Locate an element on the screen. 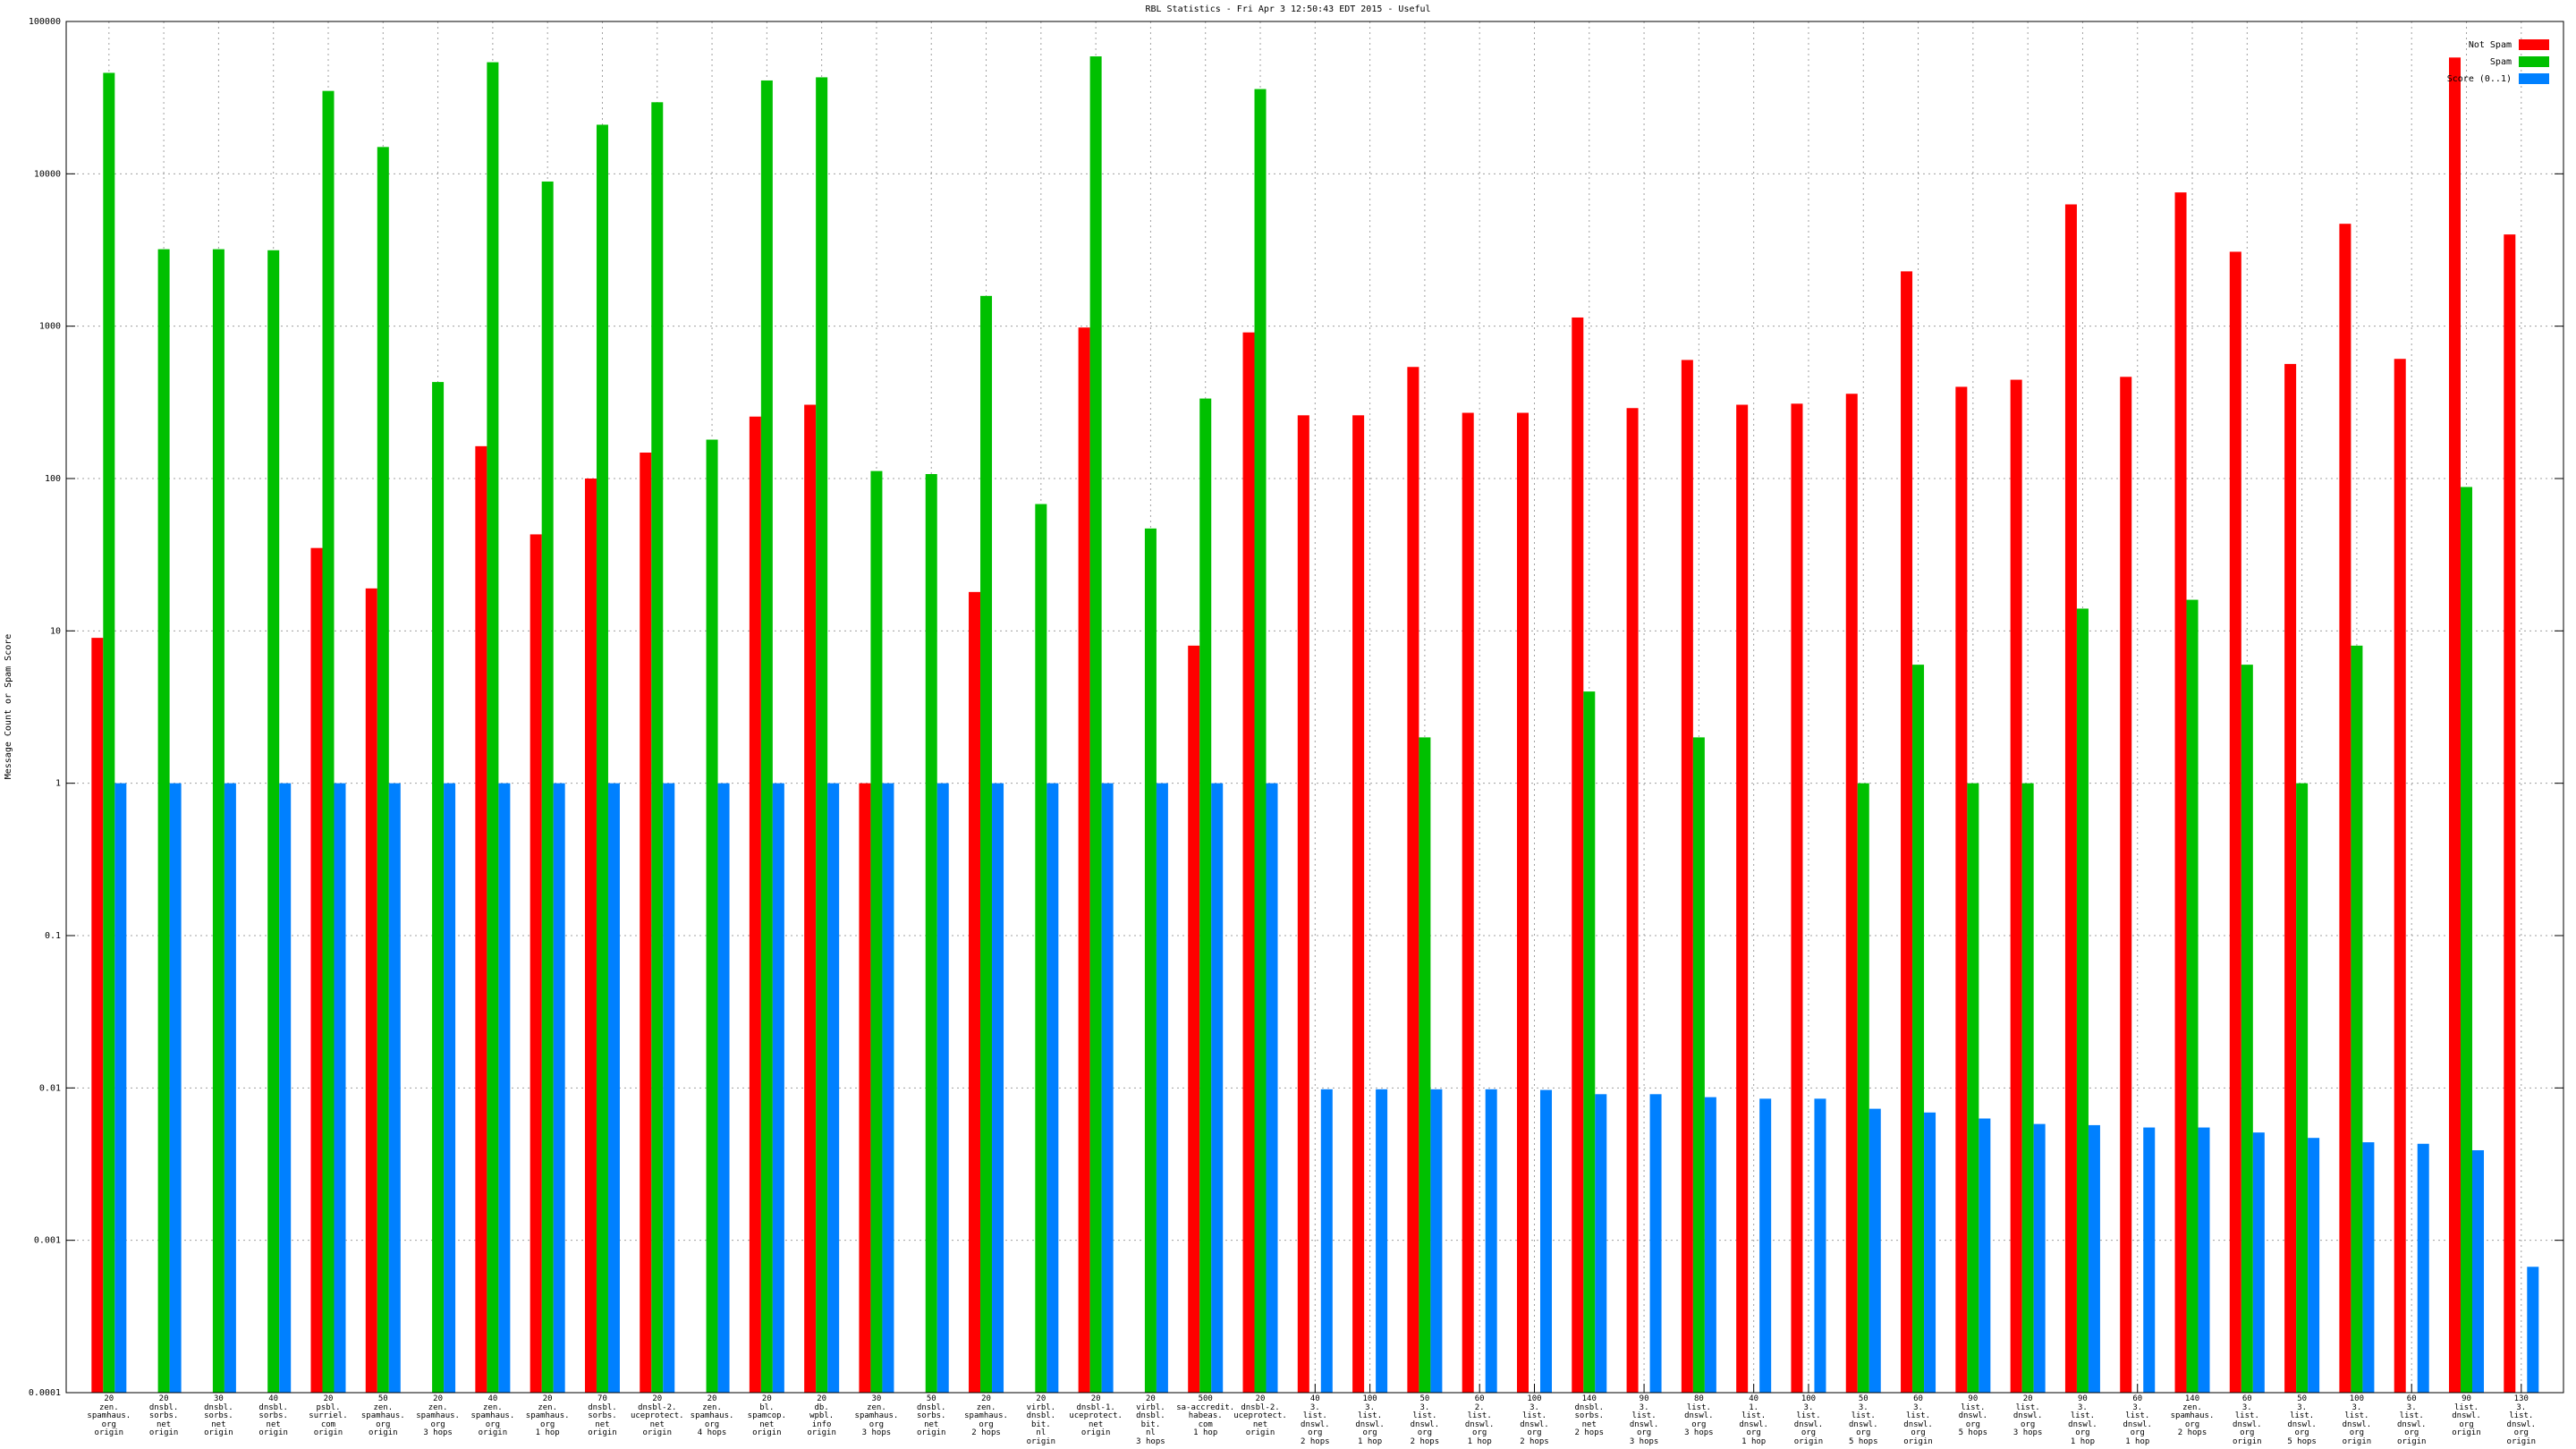  legend-label: Not Spam is located at coordinates (2490, 45).